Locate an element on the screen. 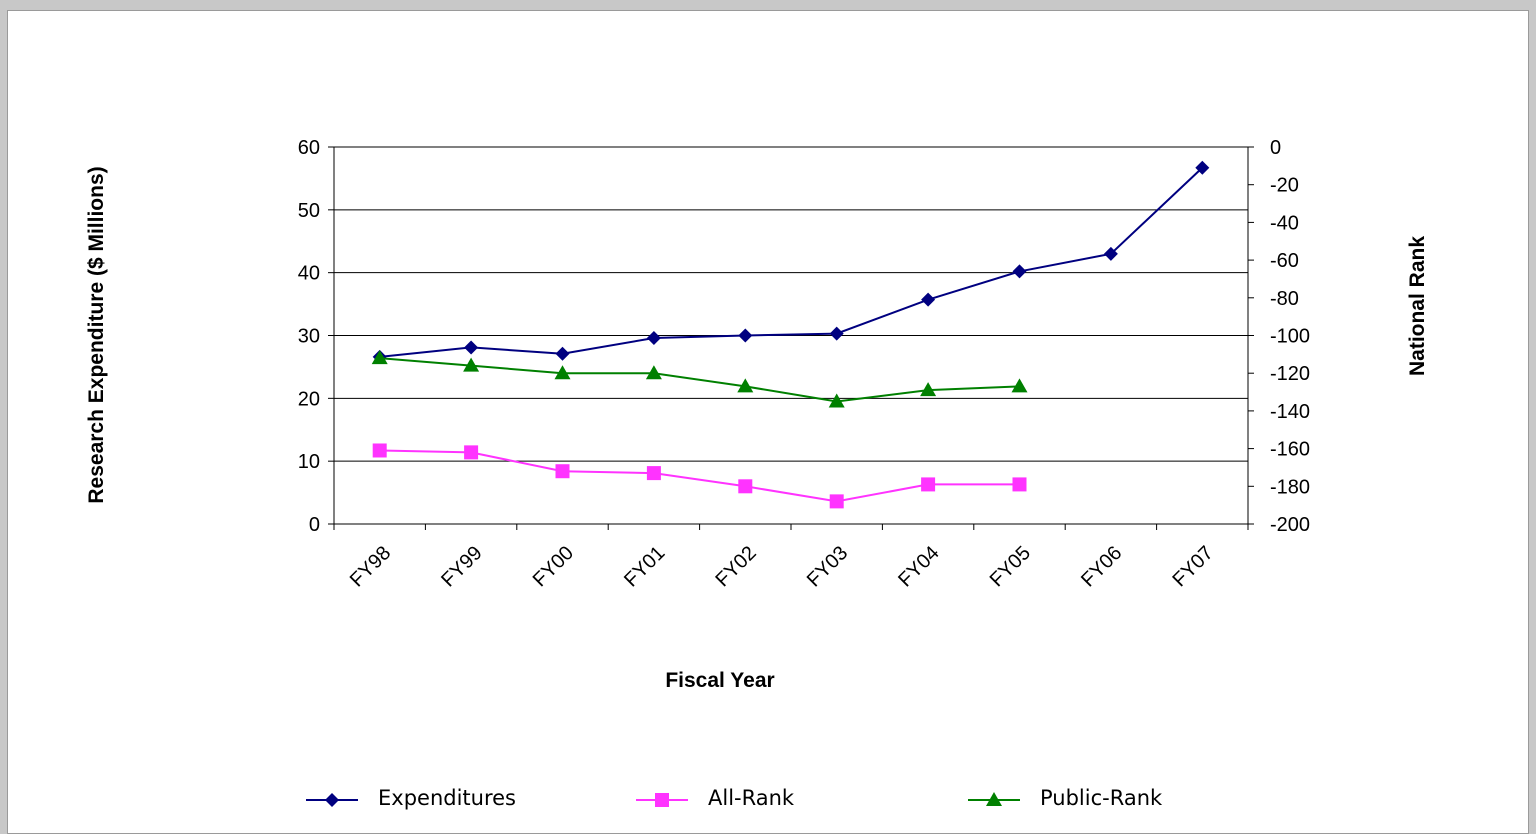 The image size is (1536, 834). y-axis-title: Research Expenditure ($ Millions) is located at coordinates (96, 334).